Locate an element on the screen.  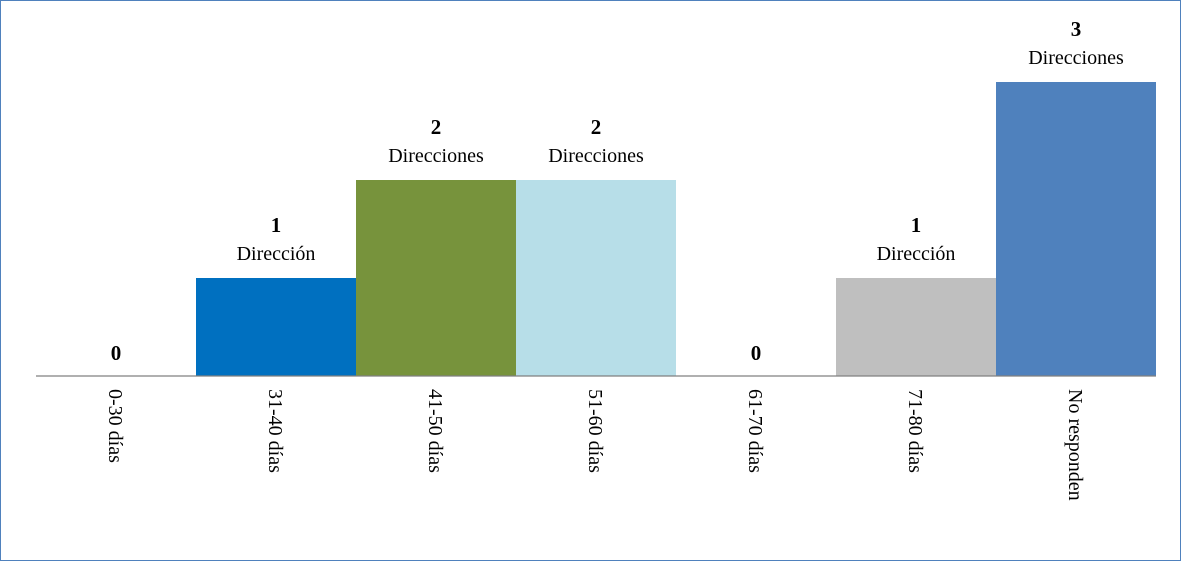
x-tick-label-3: 51-60 días is located at coordinates (595, 431).